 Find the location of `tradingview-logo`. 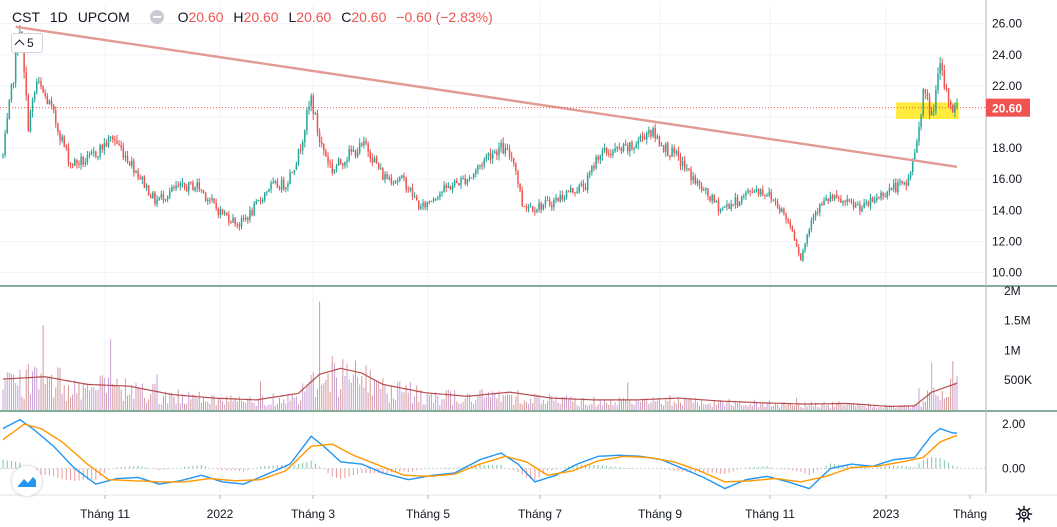

tradingview-logo is located at coordinates (27, 481).